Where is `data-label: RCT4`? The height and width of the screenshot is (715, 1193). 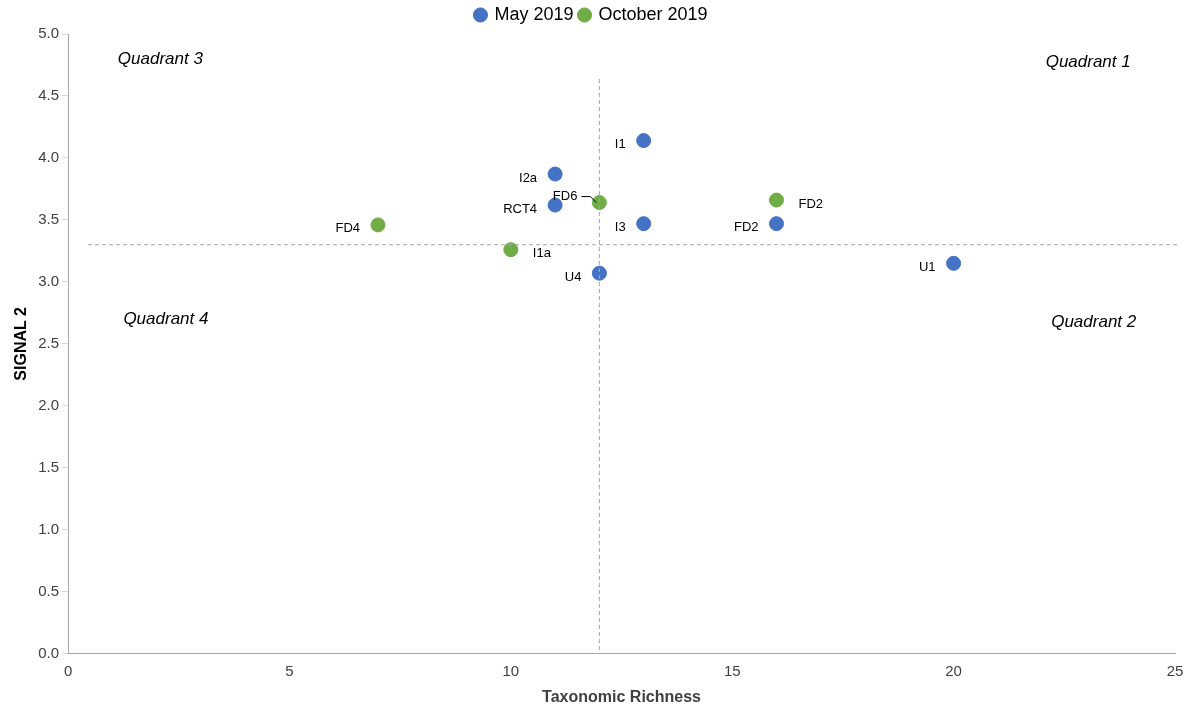
data-label: RCT4 is located at coordinates (520, 208).